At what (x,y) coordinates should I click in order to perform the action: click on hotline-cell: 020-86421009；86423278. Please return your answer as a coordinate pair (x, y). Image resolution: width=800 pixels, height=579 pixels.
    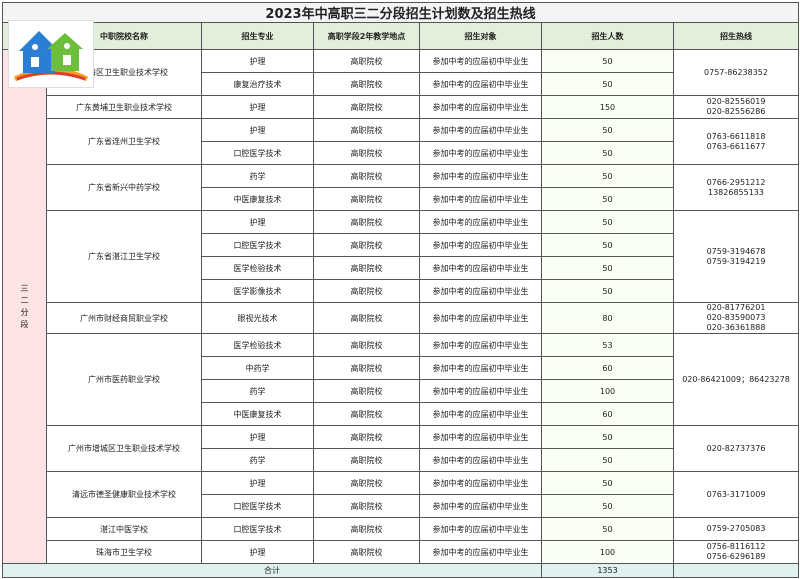
    Looking at the image, I should click on (736, 379).